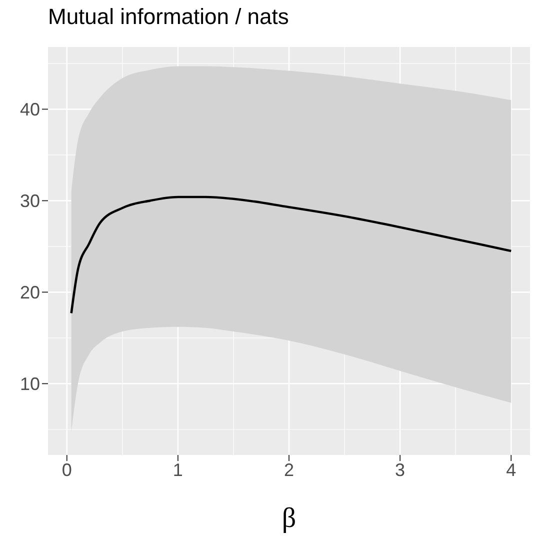  Describe the element at coordinates (30, 292) in the screenshot. I see `y-tick-label: 20` at that location.